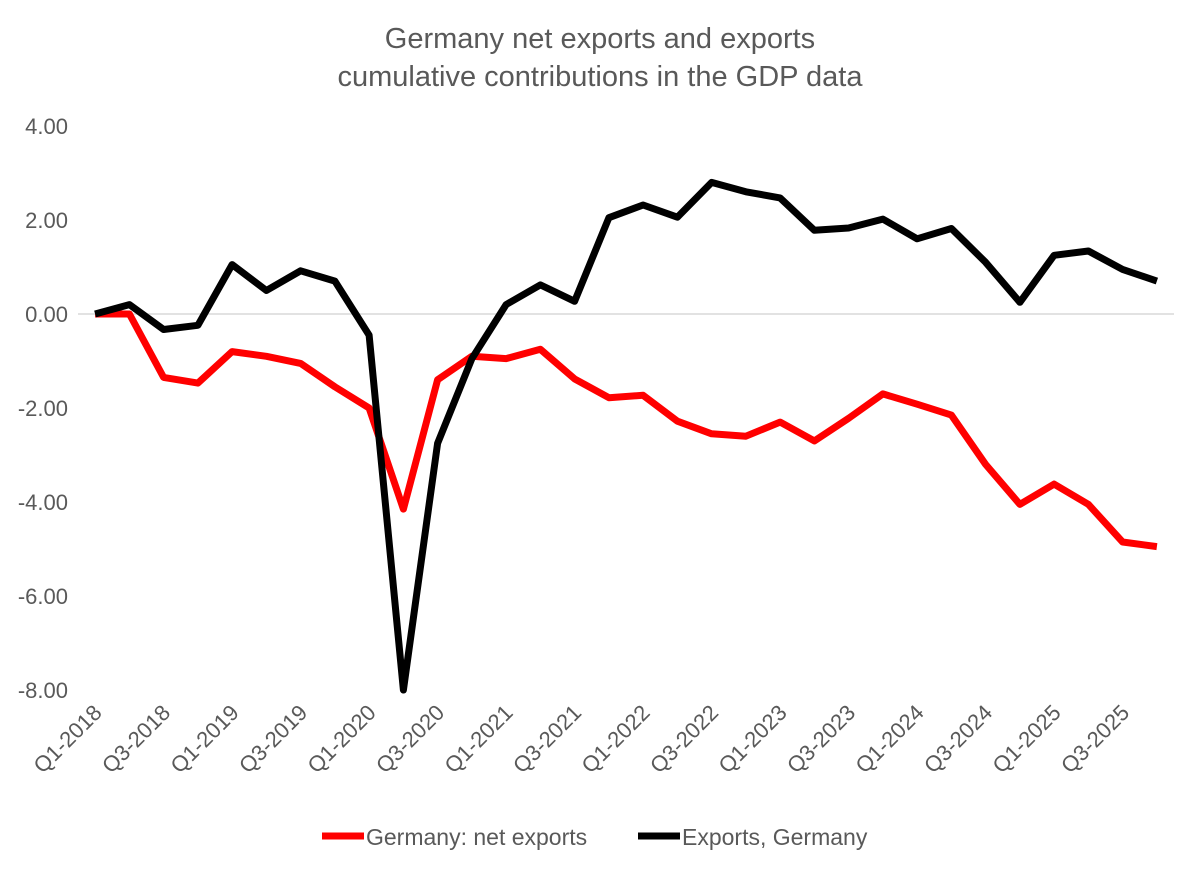 The image size is (1200, 872). I want to click on x-tick-label: Q3-2024, so click(958, 739).